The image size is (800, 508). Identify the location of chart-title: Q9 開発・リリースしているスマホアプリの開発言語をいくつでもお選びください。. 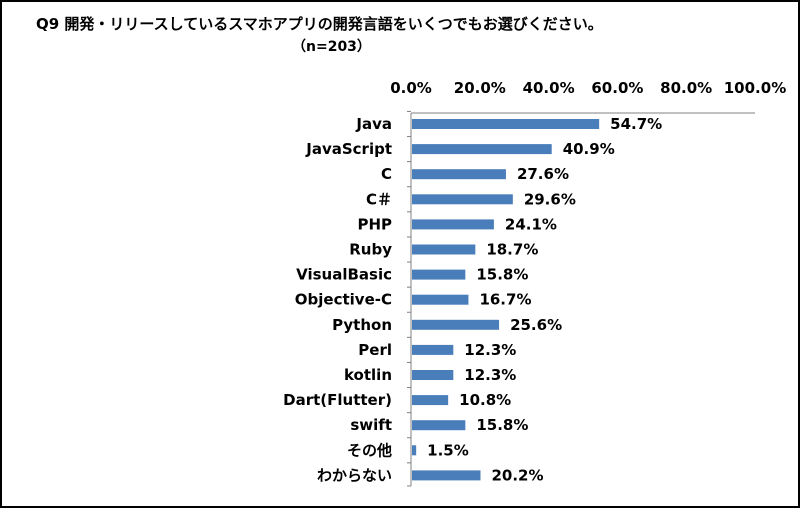
(319, 24).